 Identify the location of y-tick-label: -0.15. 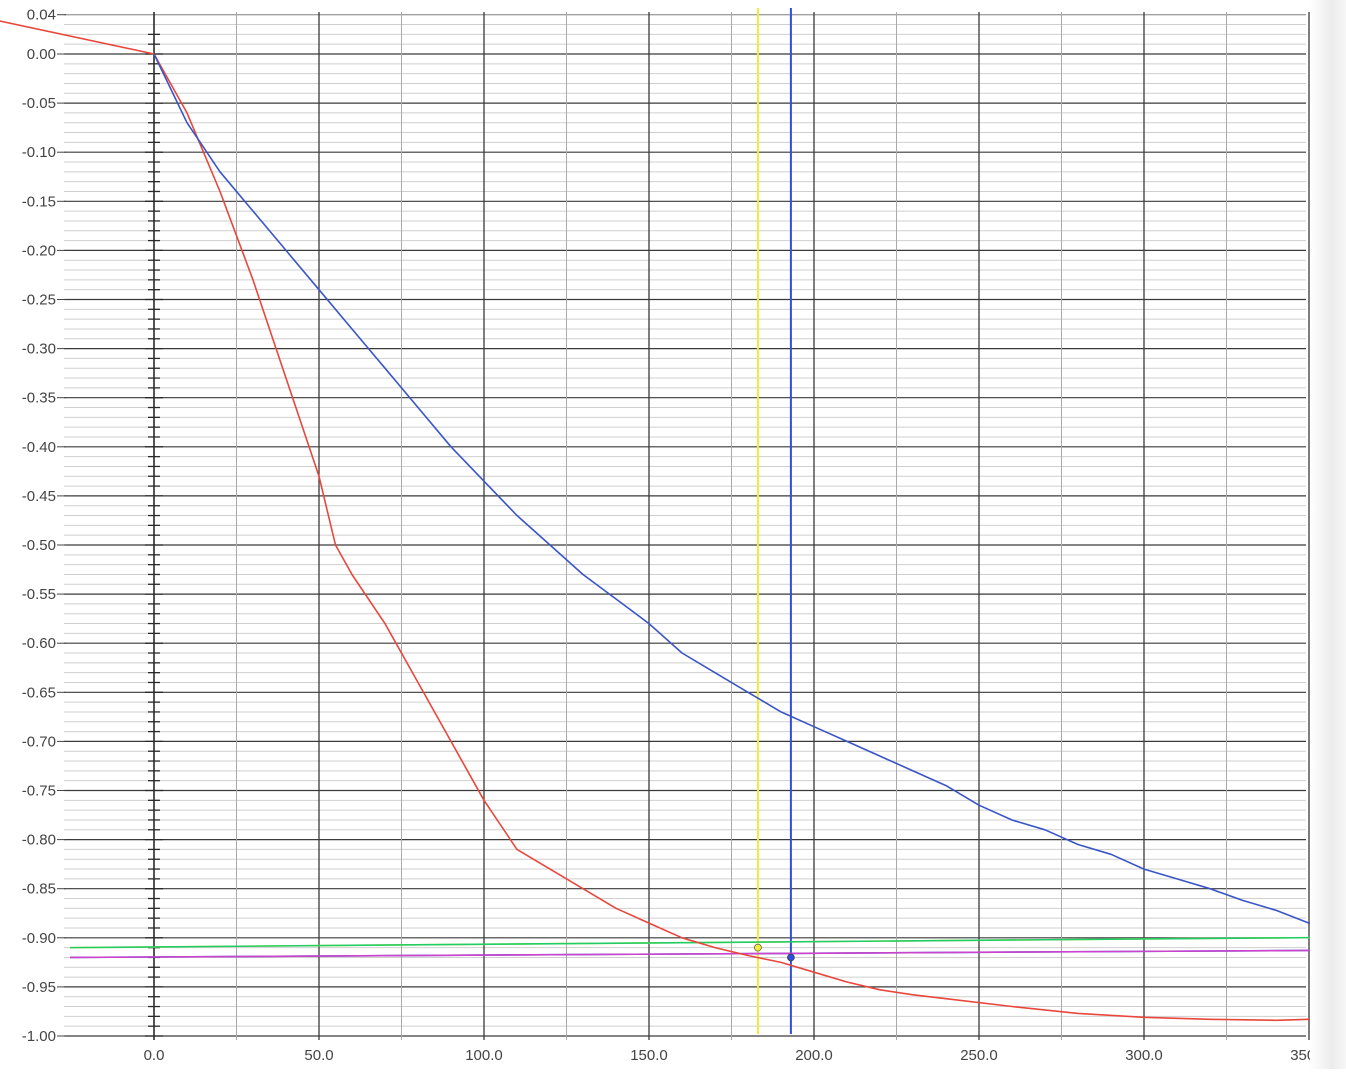
(39, 201).